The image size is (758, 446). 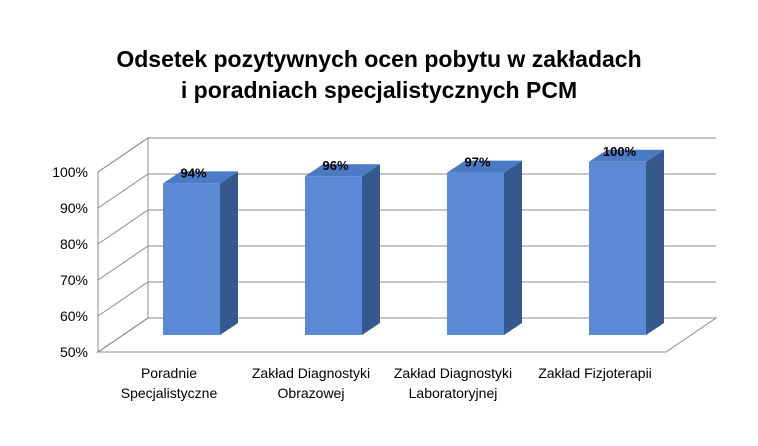 I want to click on y-tick-label: 50%, so click(x=74, y=352).